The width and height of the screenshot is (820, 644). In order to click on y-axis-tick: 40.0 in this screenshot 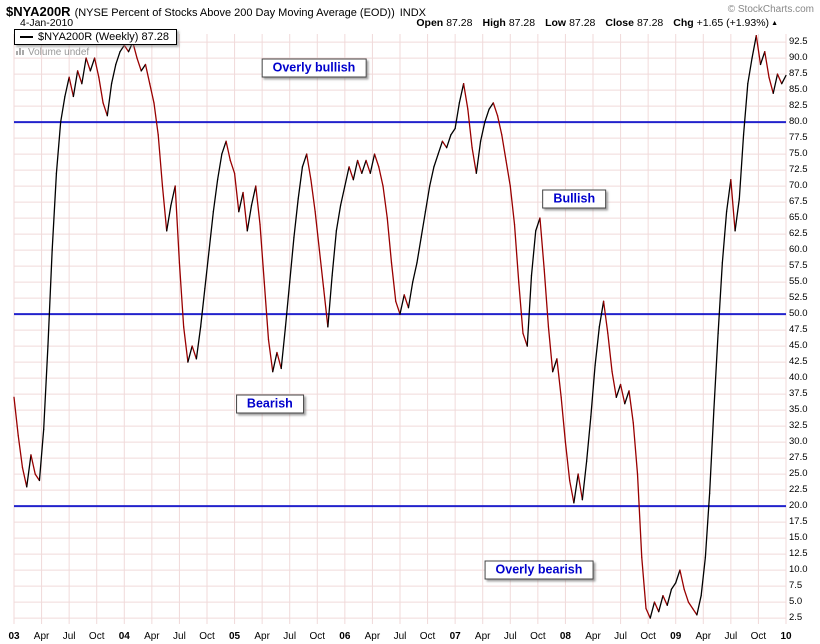, I will do `click(798, 378)`.